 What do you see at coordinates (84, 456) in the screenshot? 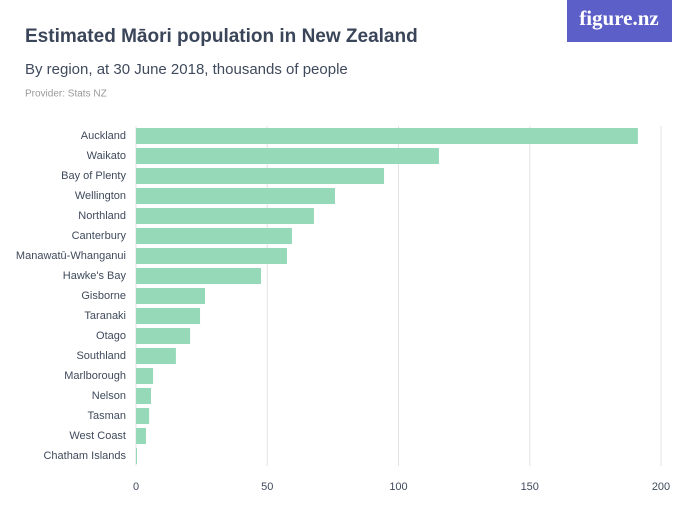
I see `y-tick-label: Chatham Islands` at bounding box center [84, 456].